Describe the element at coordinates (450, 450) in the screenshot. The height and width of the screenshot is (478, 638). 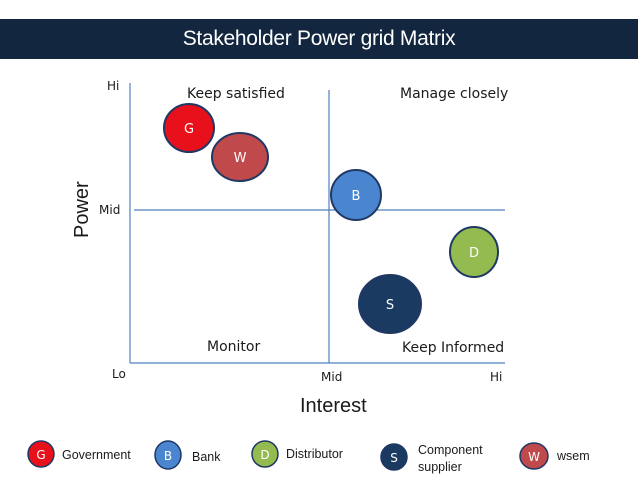
I see `legend-label-component: Component` at that location.